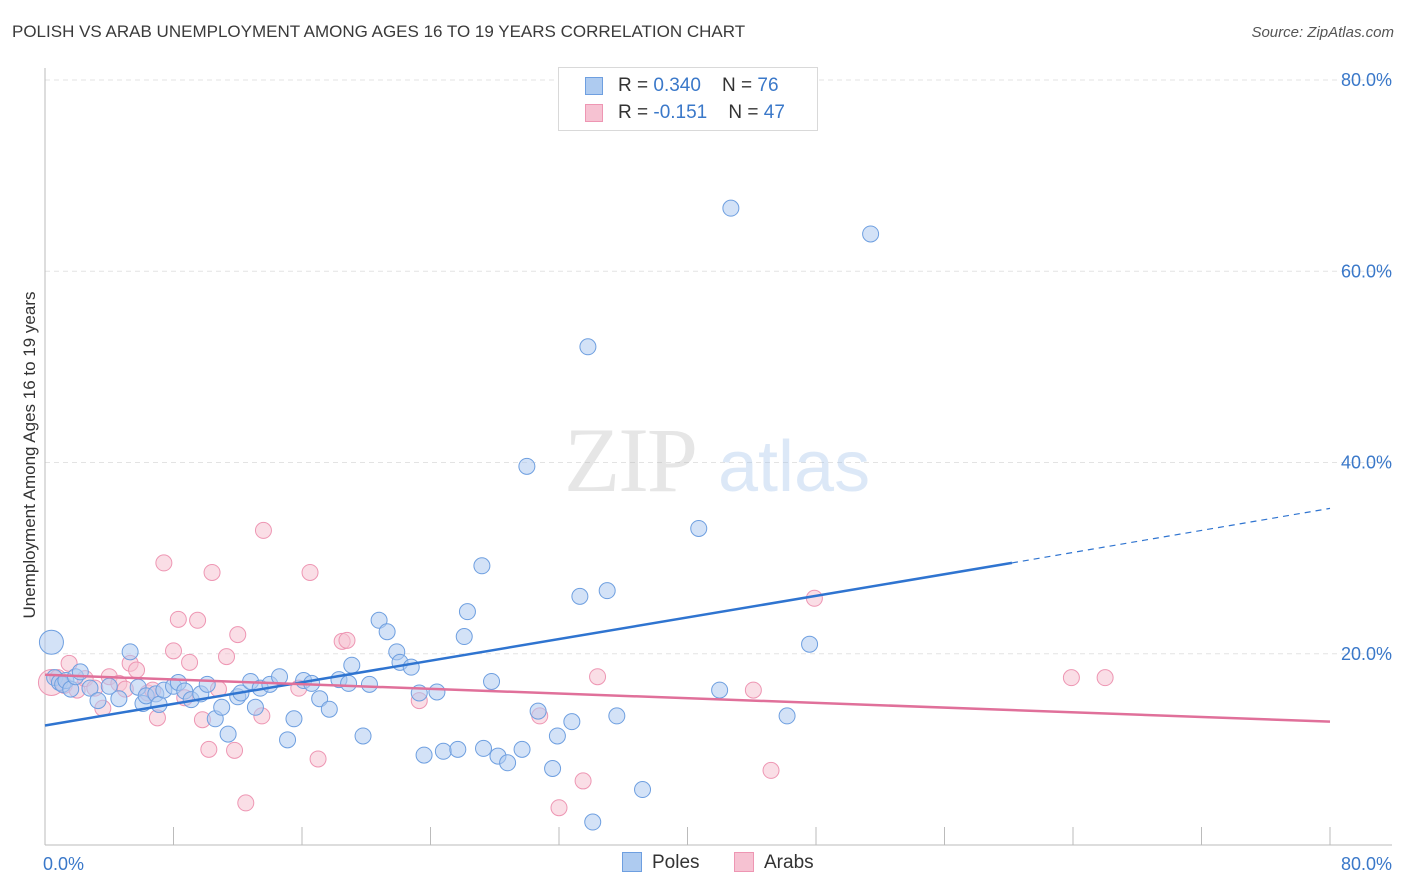  Describe the element at coordinates (789, 862) in the screenshot. I see `bottom-legend-label-arabs: Arabs` at that location.